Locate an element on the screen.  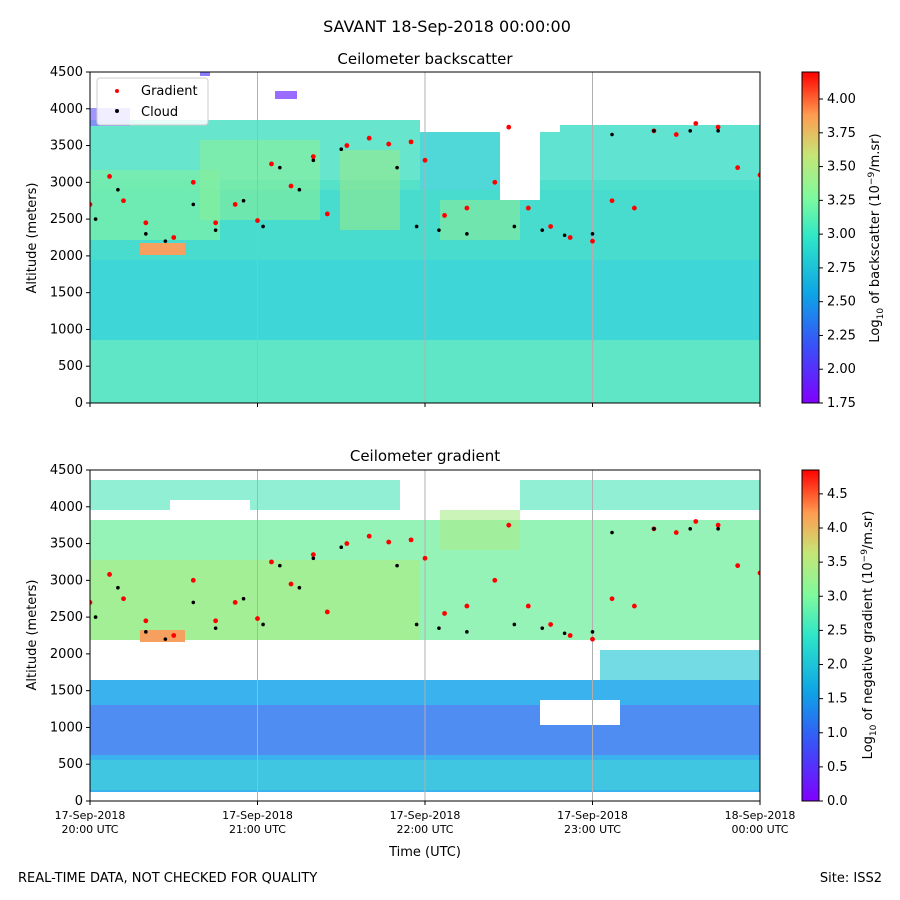
y-tick-label: 2500 is located at coordinates (66, 219).